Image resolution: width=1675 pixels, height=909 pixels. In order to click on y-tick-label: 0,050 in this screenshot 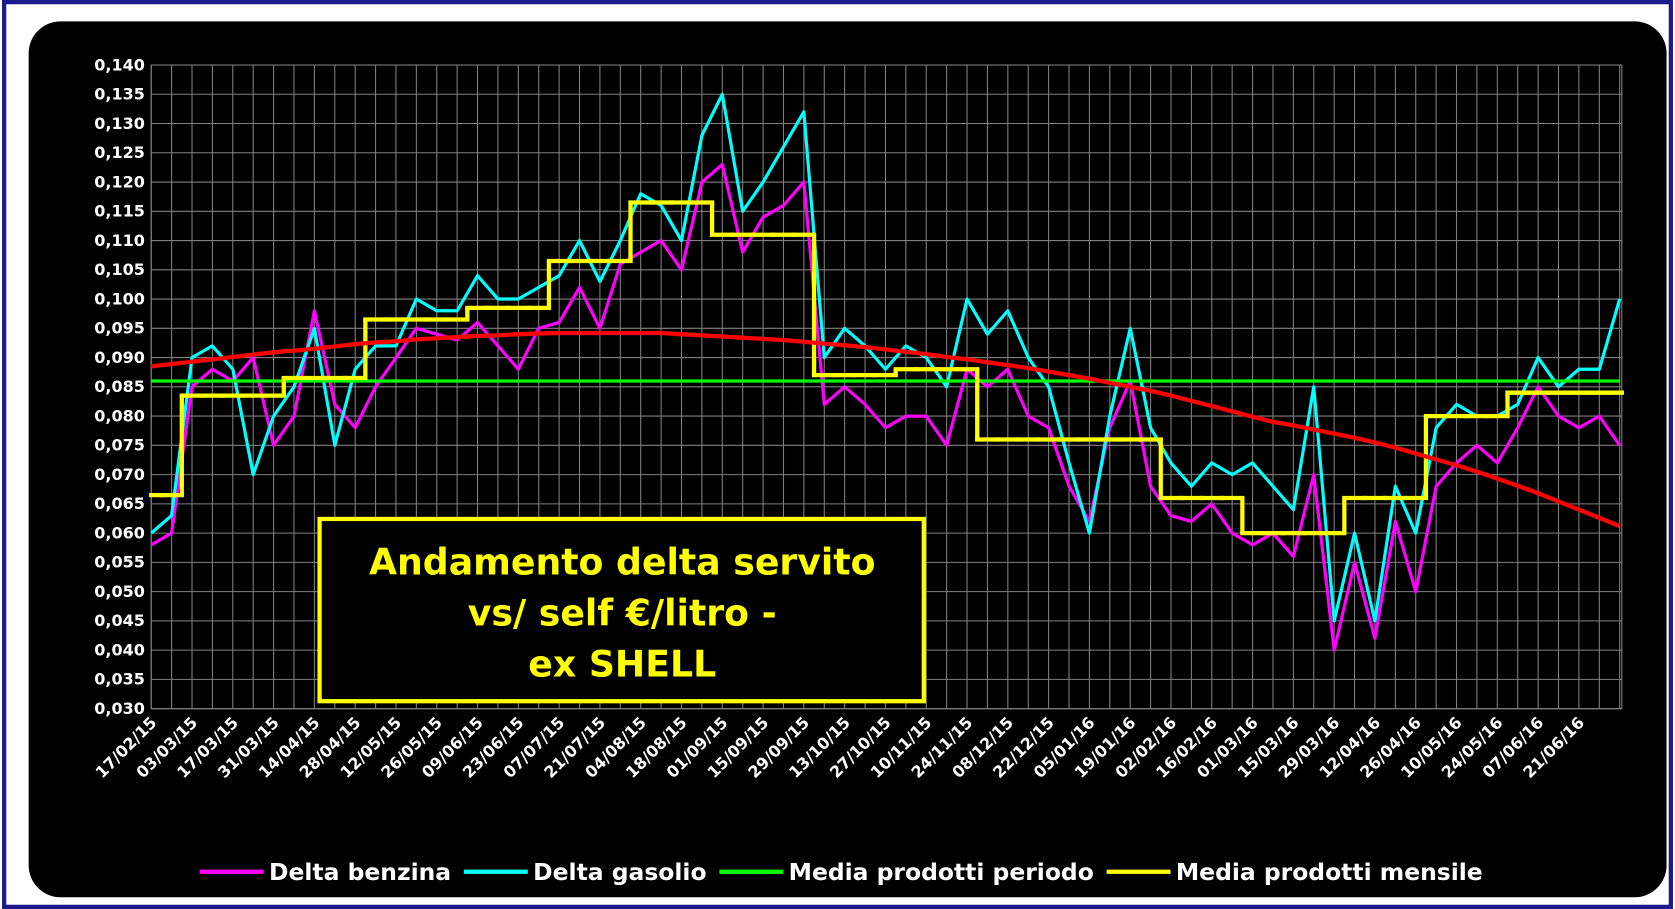, I will do `click(119, 591)`.